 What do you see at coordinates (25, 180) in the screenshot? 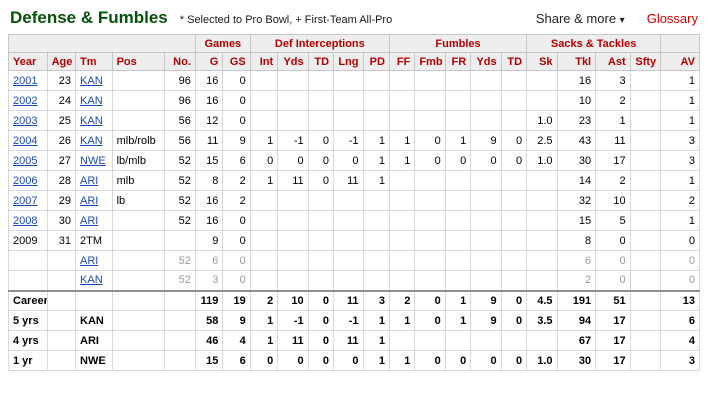
I see `year-link: 2006` at bounding box center [25, 180].